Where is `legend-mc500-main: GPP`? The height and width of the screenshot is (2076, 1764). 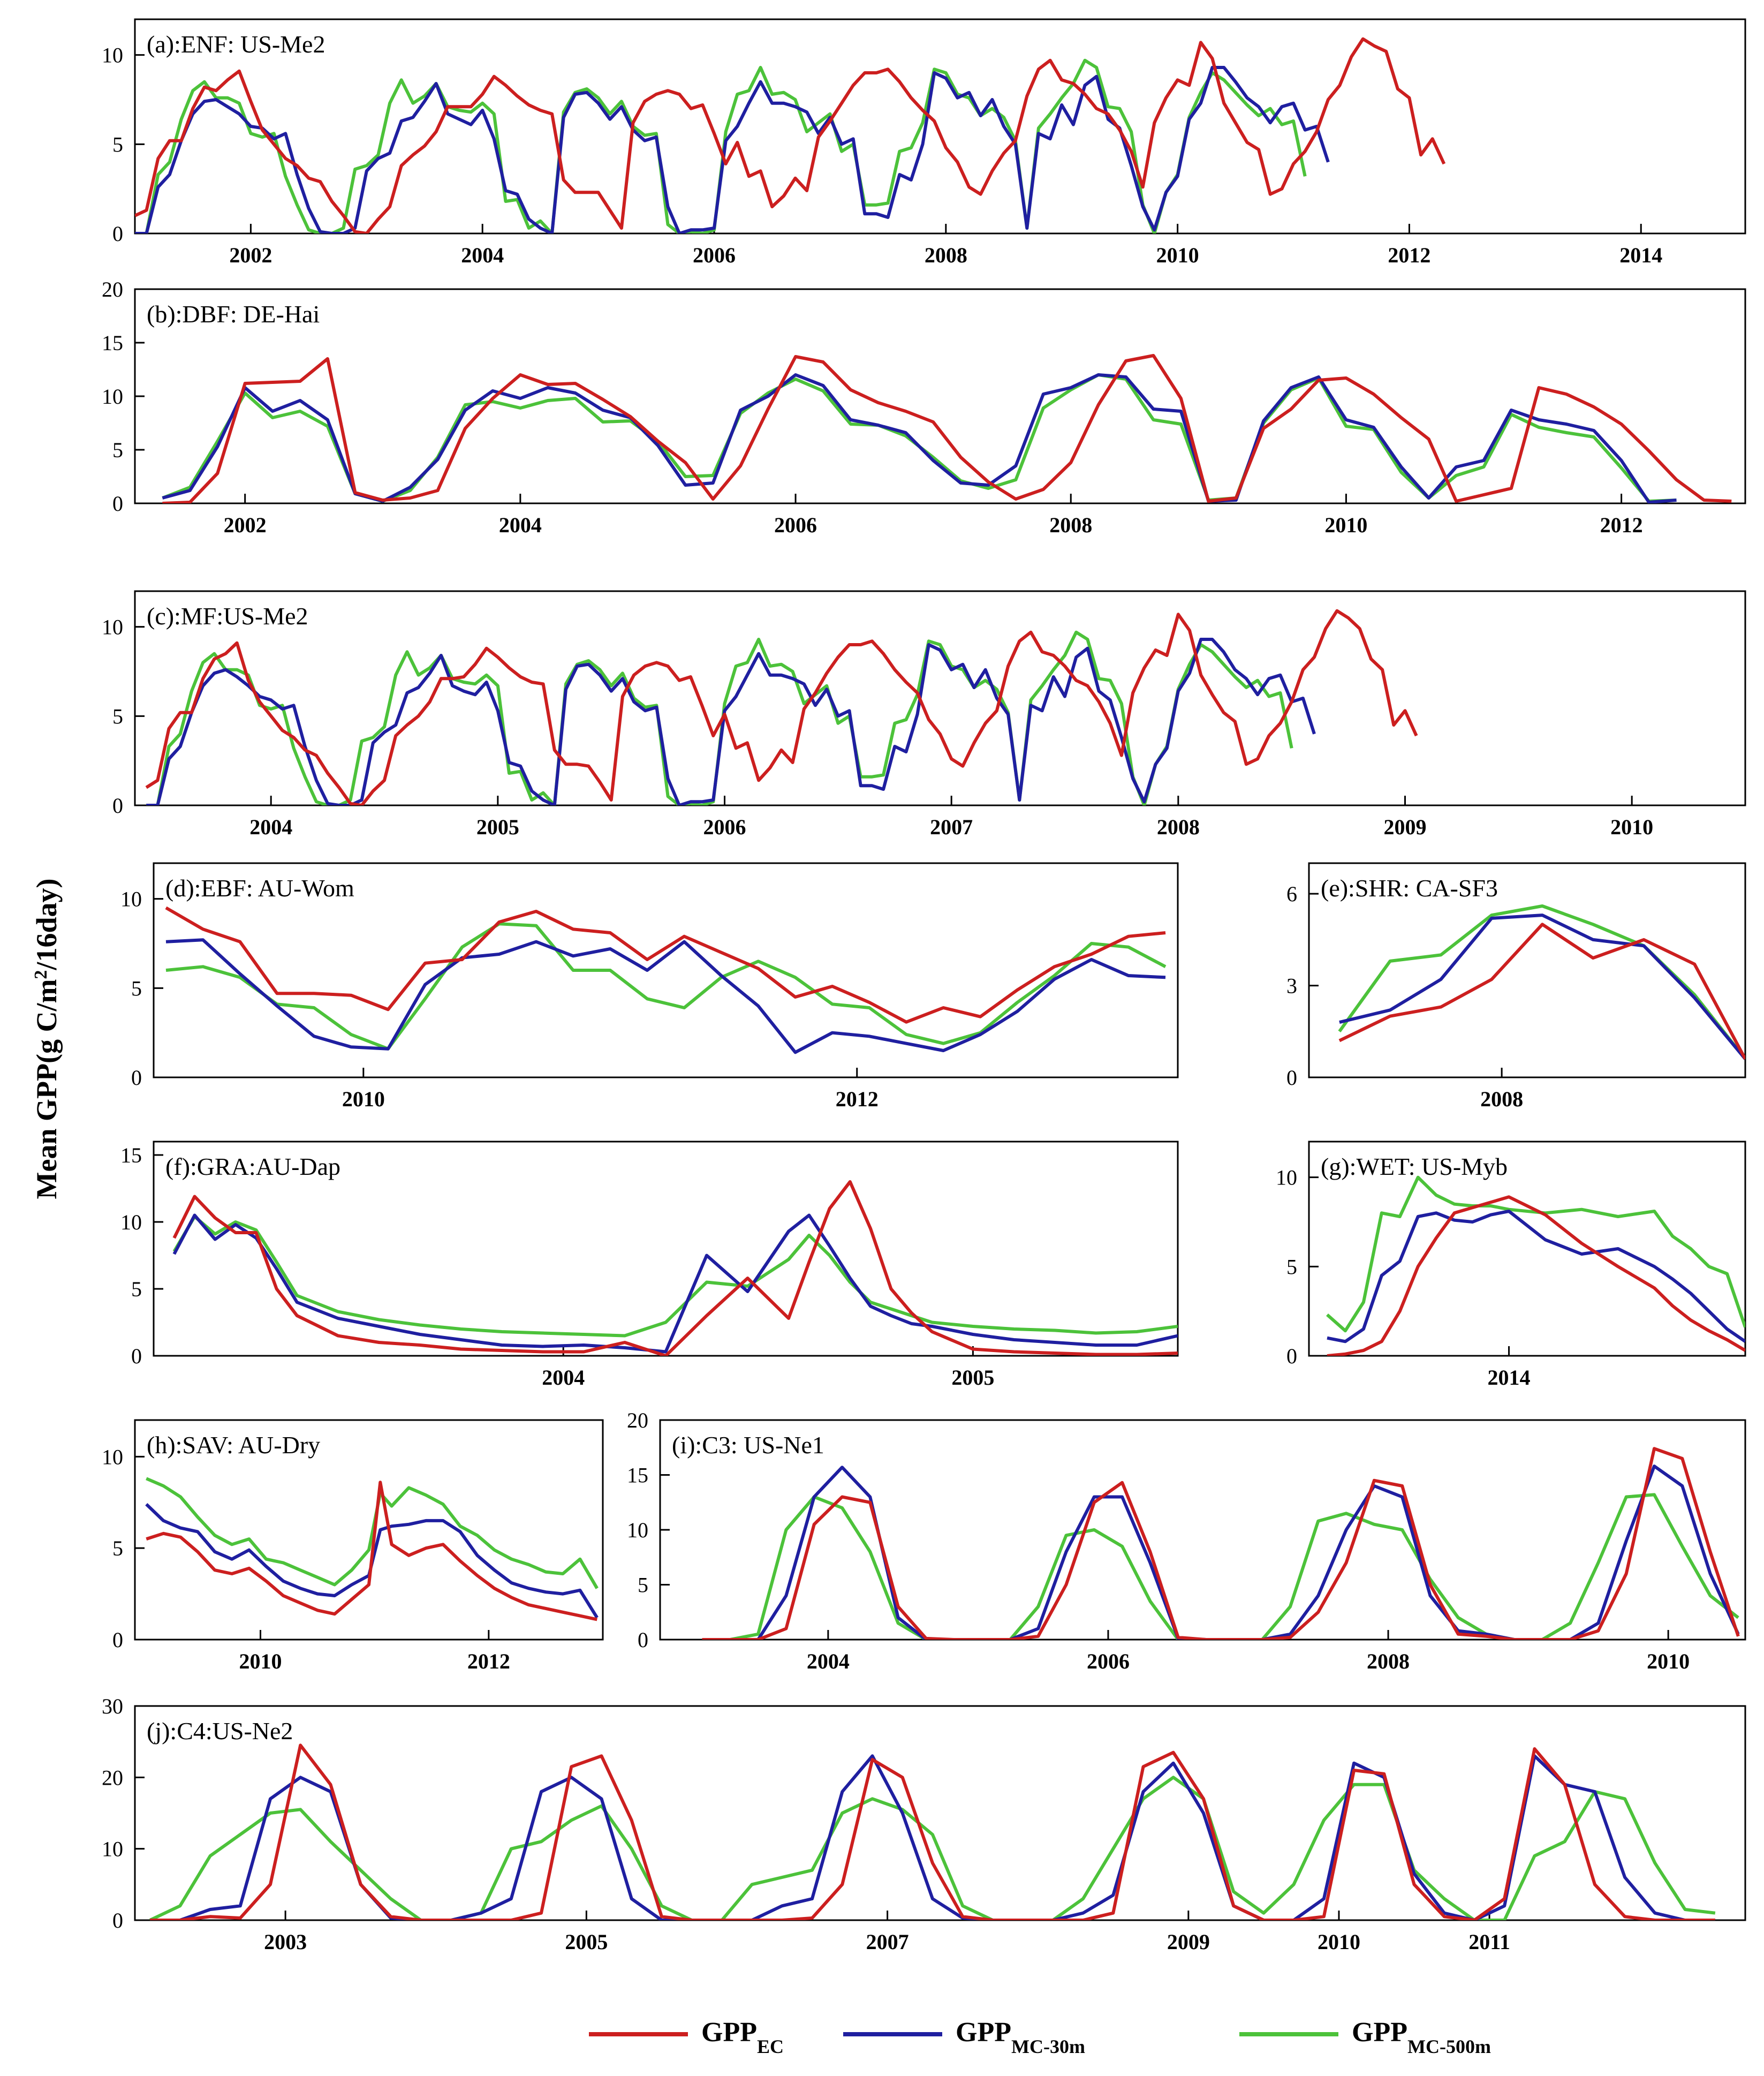 legend-mc500-main: GPP is located at coordinates (1380, 2032).